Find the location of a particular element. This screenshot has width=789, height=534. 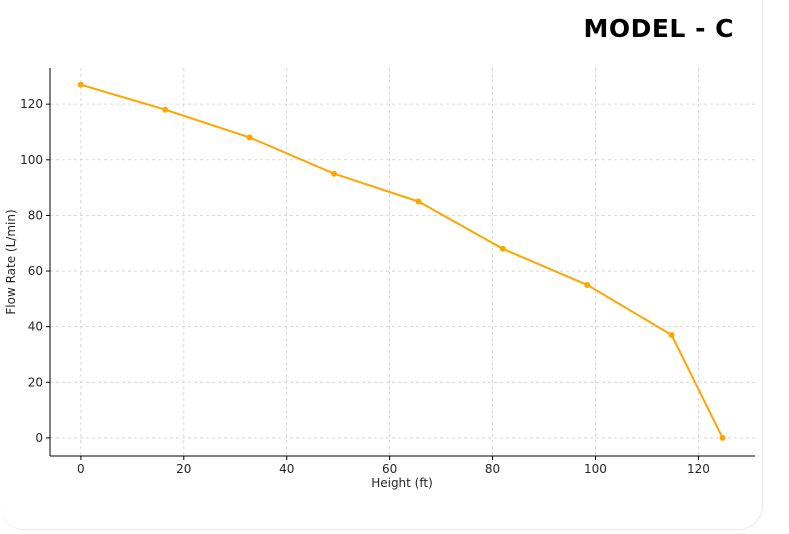

x-tick-label: 60 is located at coordinates (389, 469).